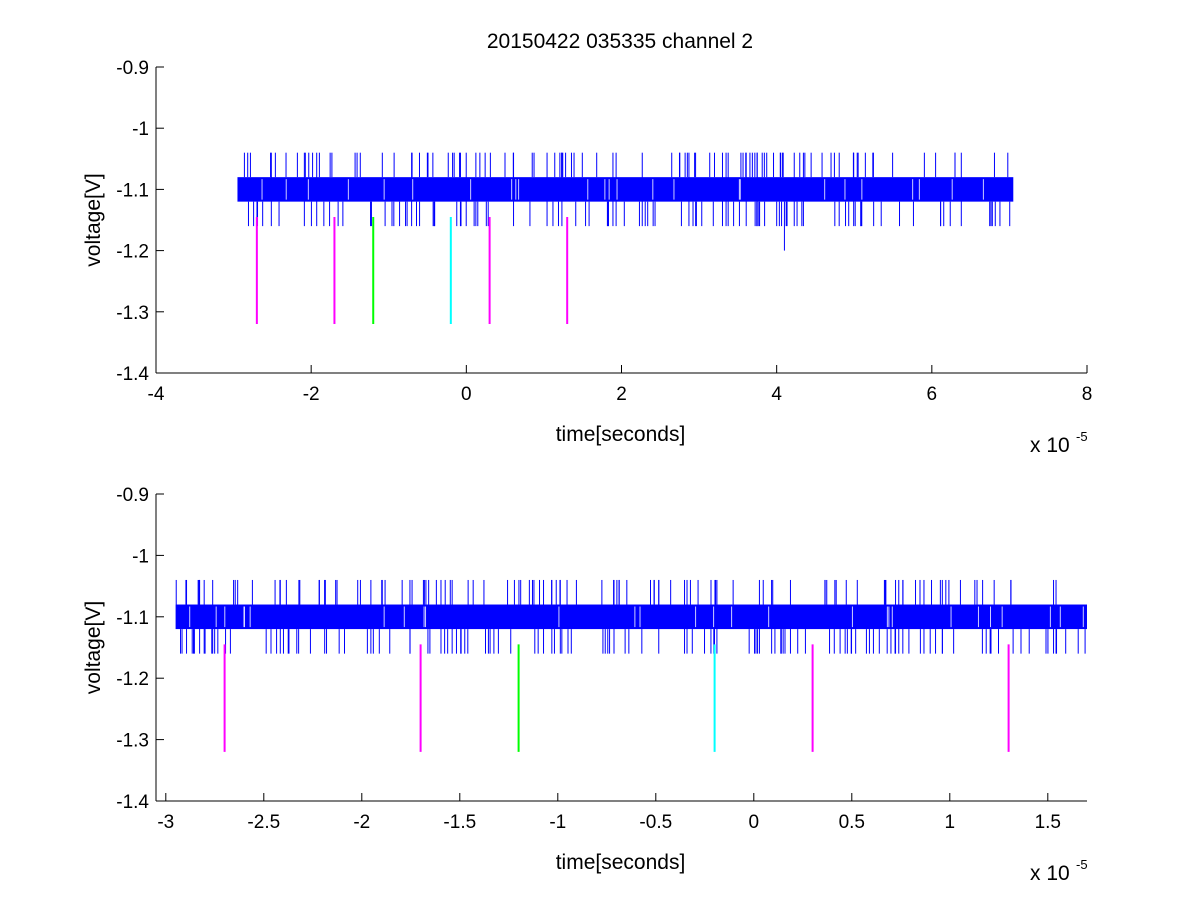 The image size is (1200, 901). Describe the element at coordinates (621, 394) in the screenshot. I see `x-tick-label: 2` at that location.